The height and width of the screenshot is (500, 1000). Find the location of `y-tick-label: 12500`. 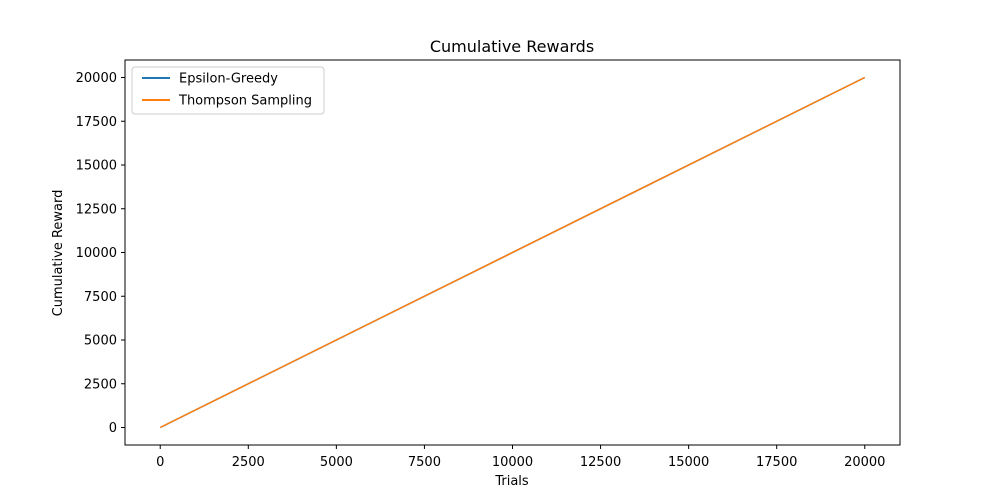

y-tick-label: 12500 is located at coordinates (96, 209).